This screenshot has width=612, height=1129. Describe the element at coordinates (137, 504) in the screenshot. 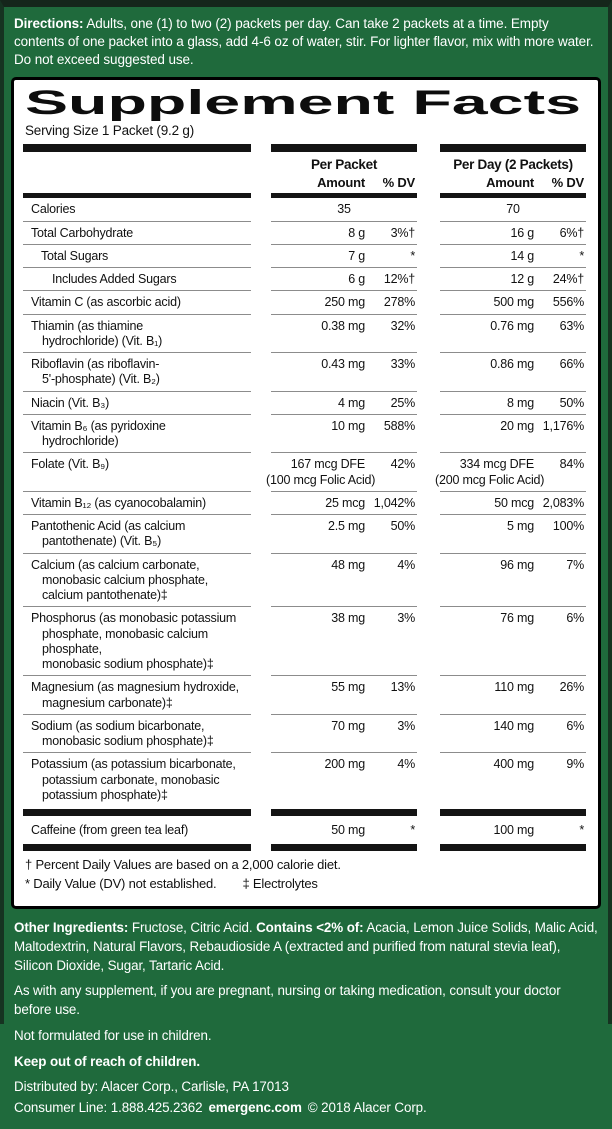

I see `nutrient-name: Vitamin B₁₂ (as cyanocobalamin)` at that location.